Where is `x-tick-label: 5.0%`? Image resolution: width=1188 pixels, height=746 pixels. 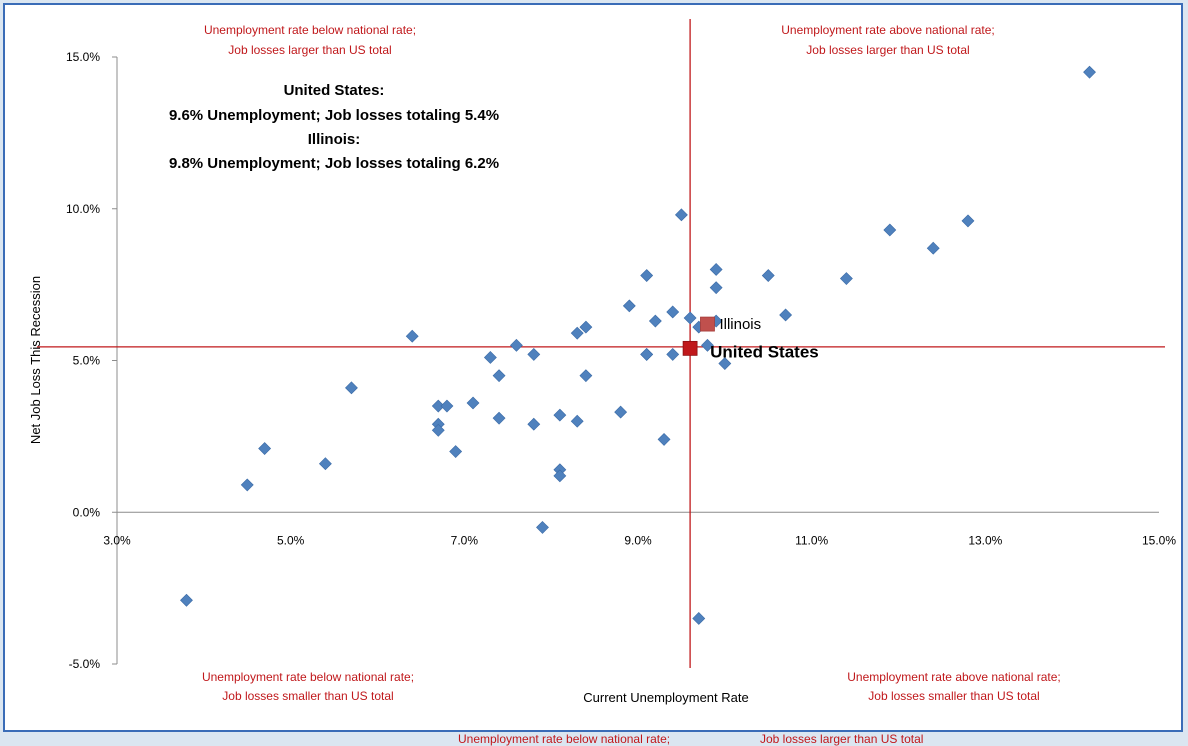
x-tick-label: 5.0% is located at coordinates (291, 540).